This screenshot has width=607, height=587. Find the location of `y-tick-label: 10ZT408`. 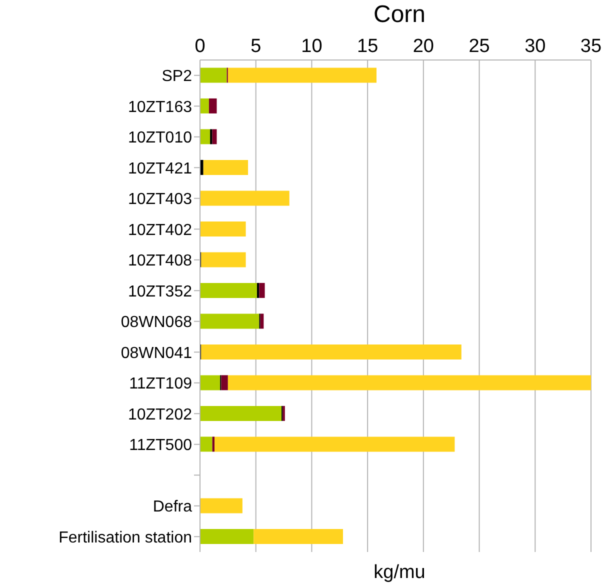

y-tick-label: 10ZT408 is located at coordinates (160, 261).